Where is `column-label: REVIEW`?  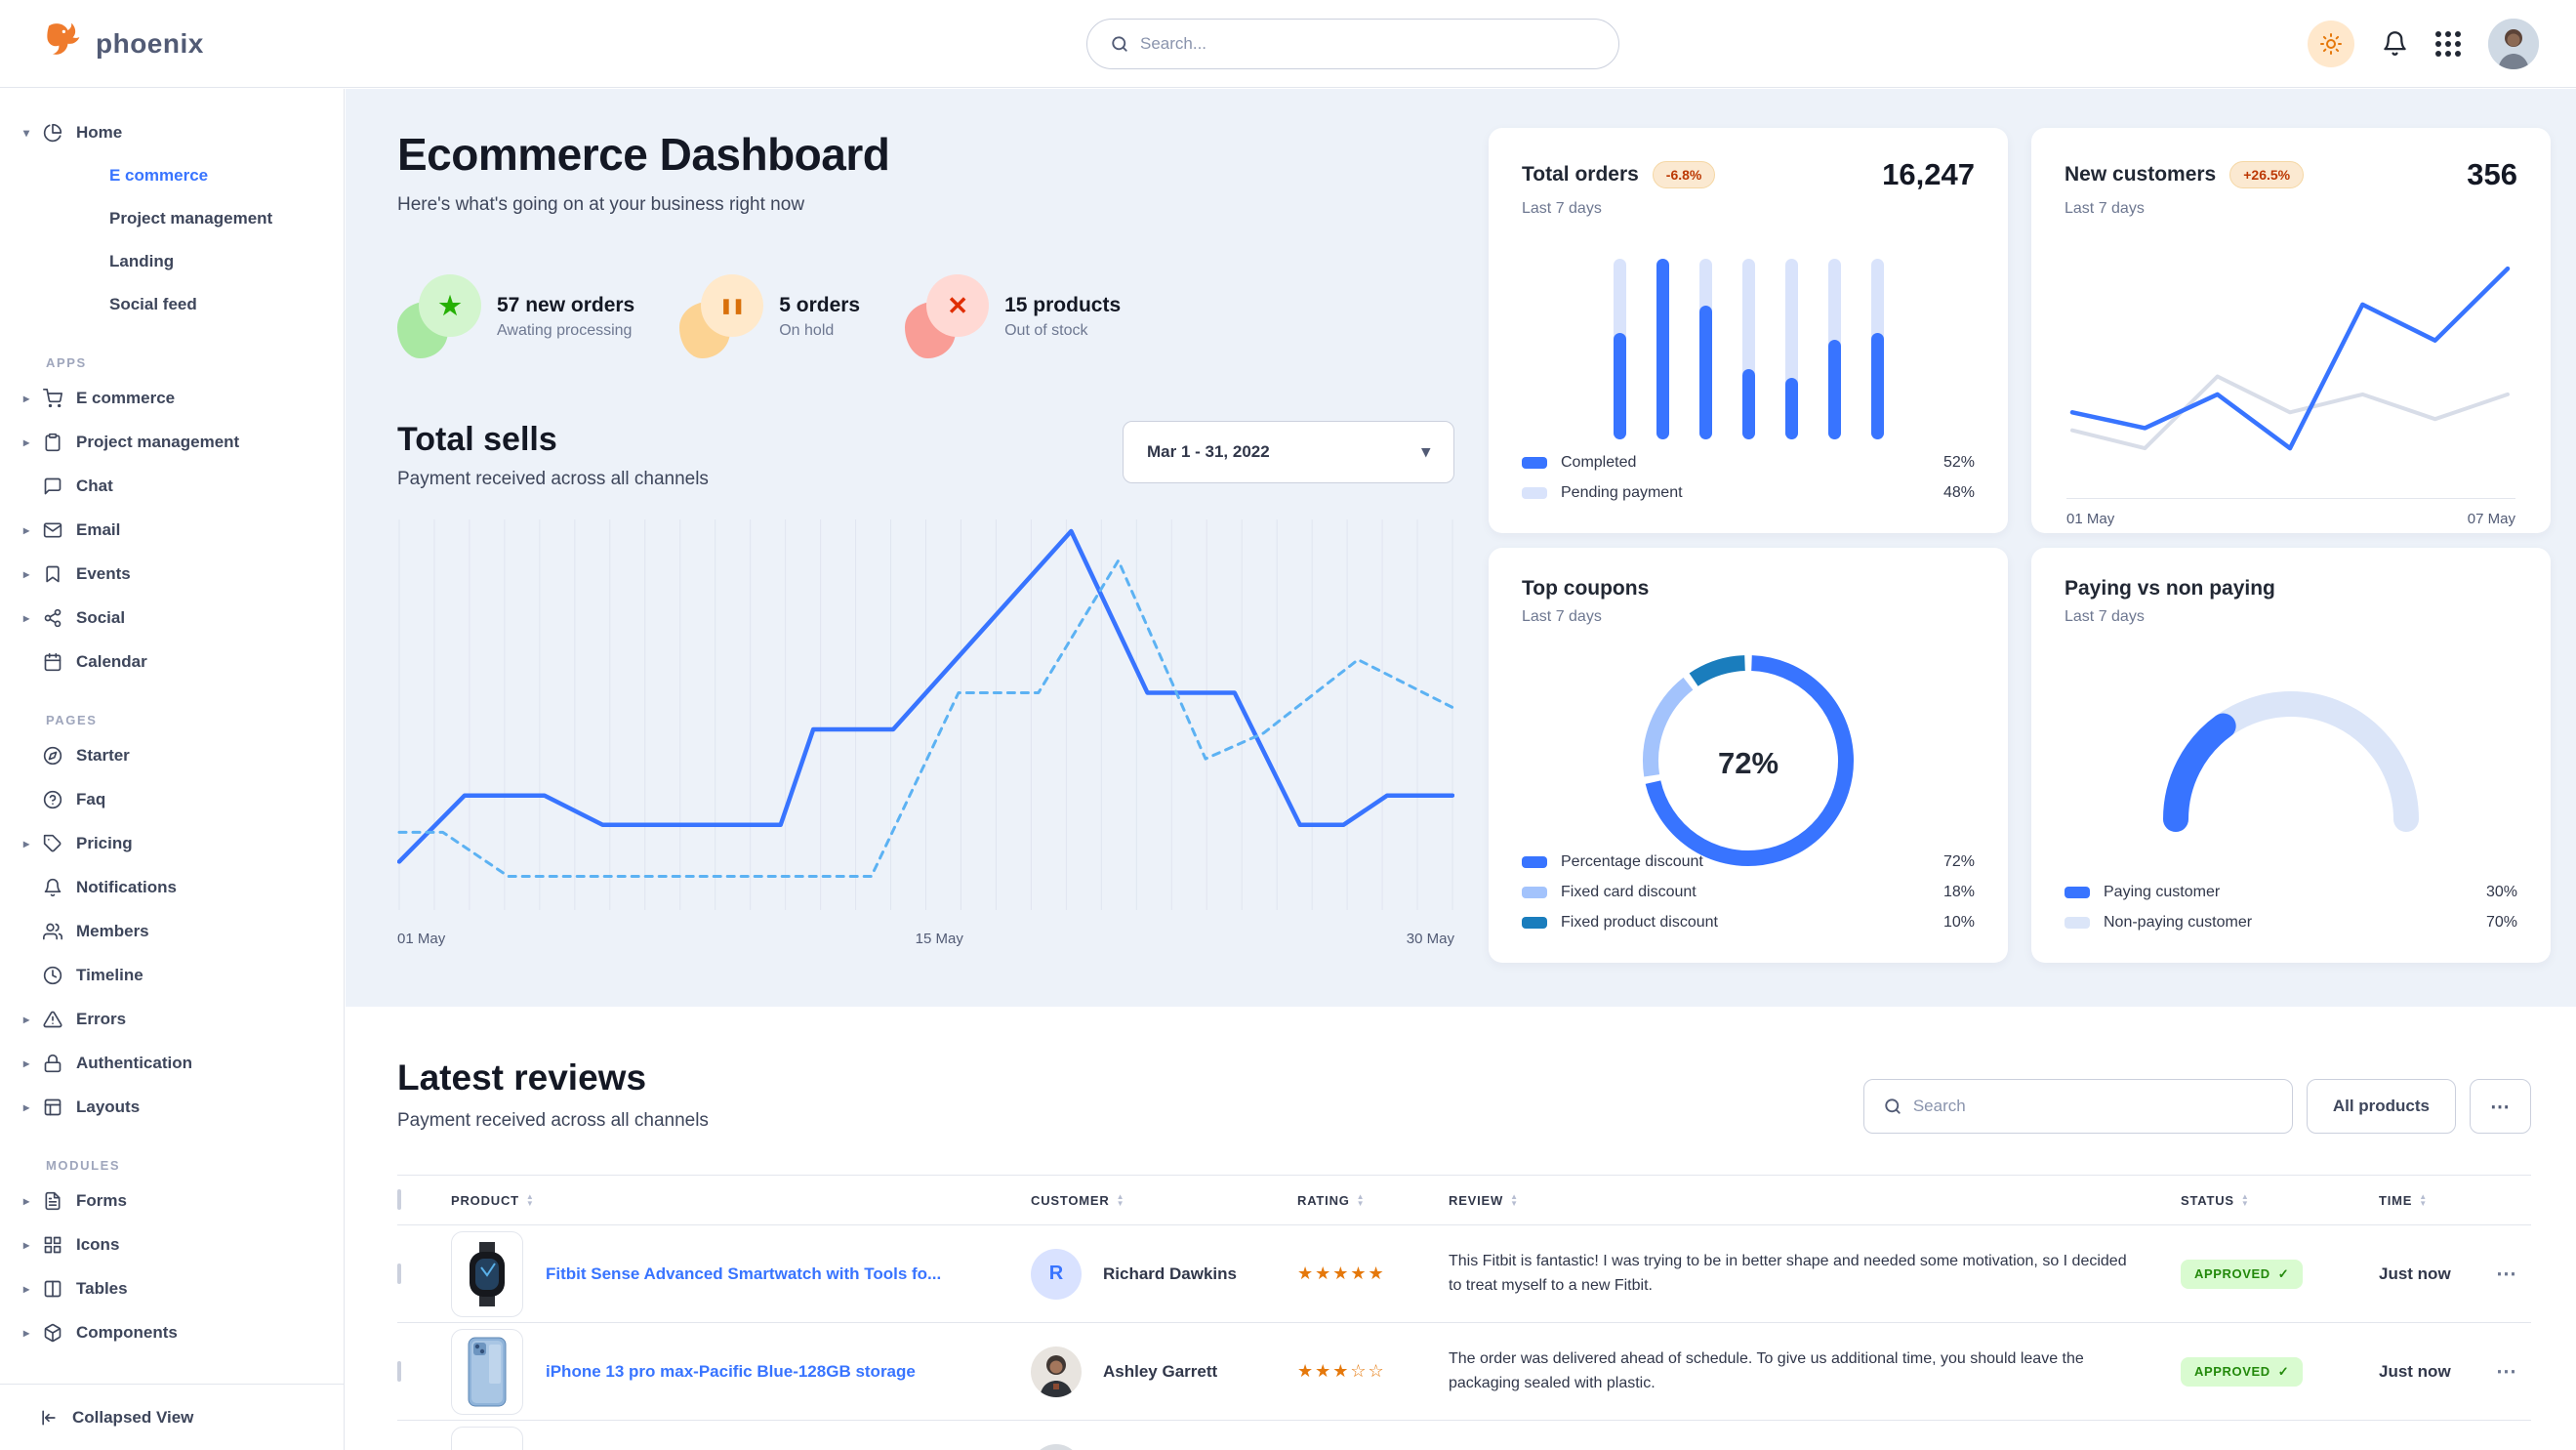
column-label: REVIEW is located at coordinates (1476, 1200).